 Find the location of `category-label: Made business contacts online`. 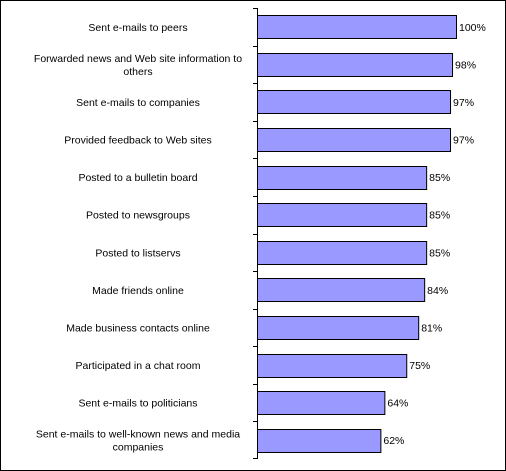

category-label: Made business contacts online is located at coordinates (138, 328).